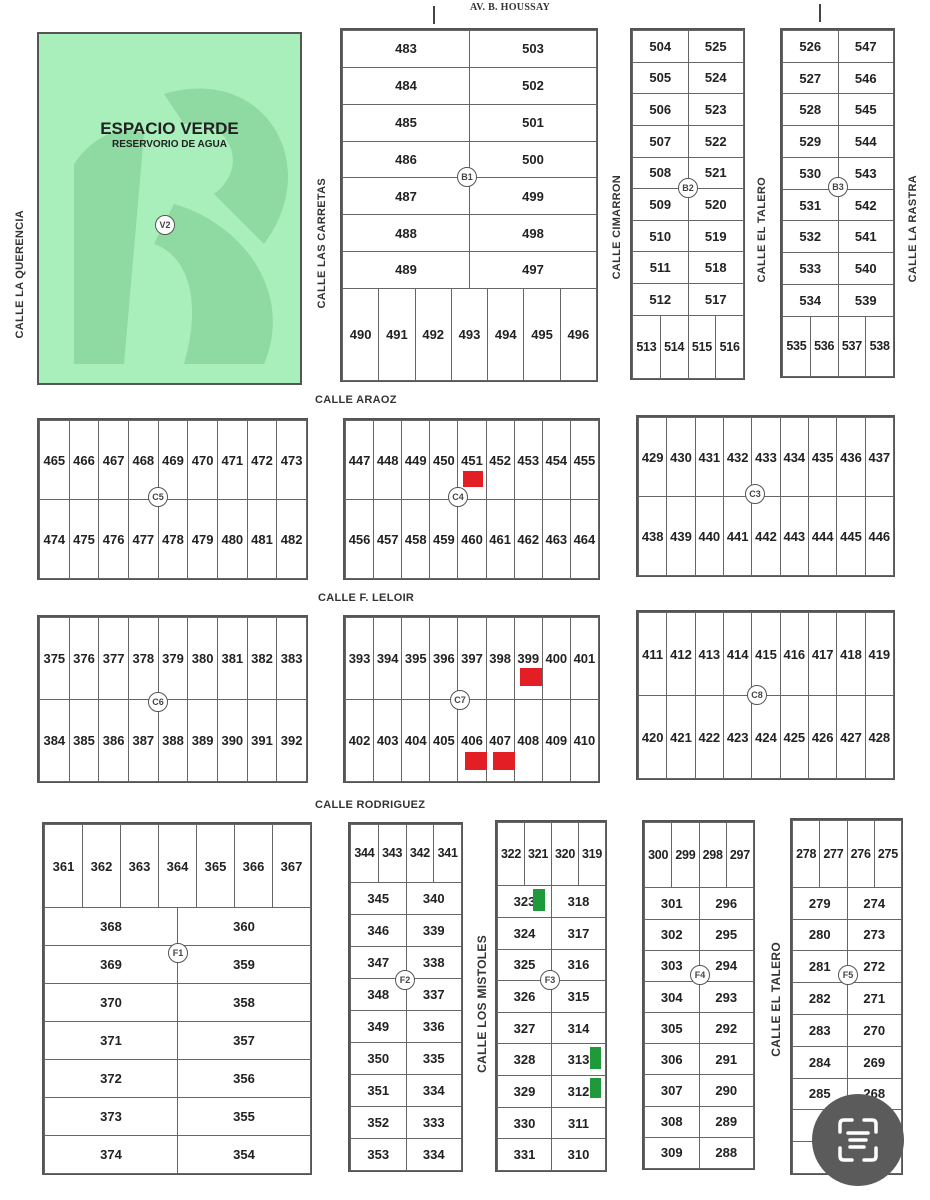  Describe the element at coordinates (584, 539) in the screenshot. I see `lot-464: 464` at that location.